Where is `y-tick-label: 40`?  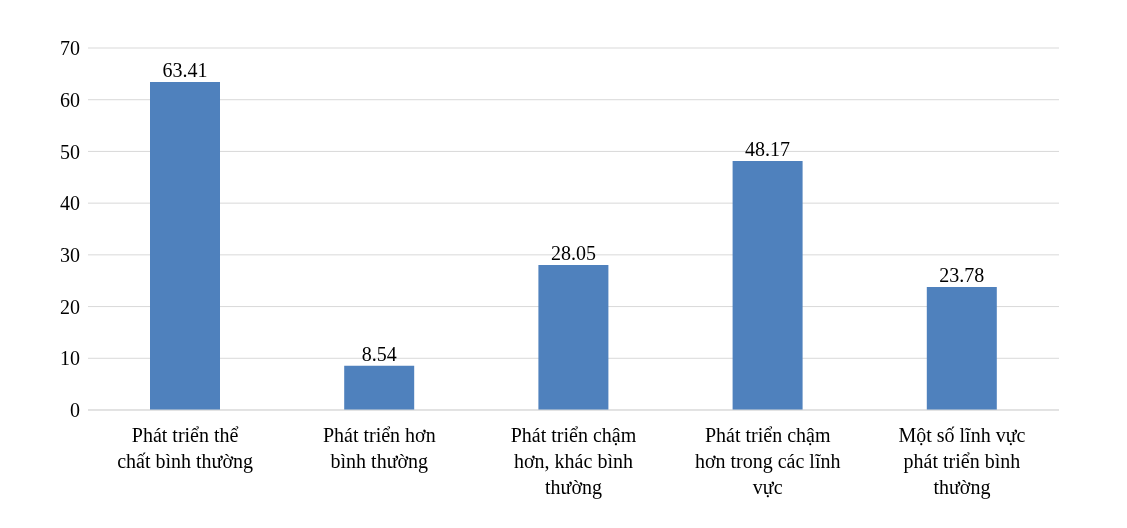 y-tick-label: 40 is located at coordinates (70, 203).